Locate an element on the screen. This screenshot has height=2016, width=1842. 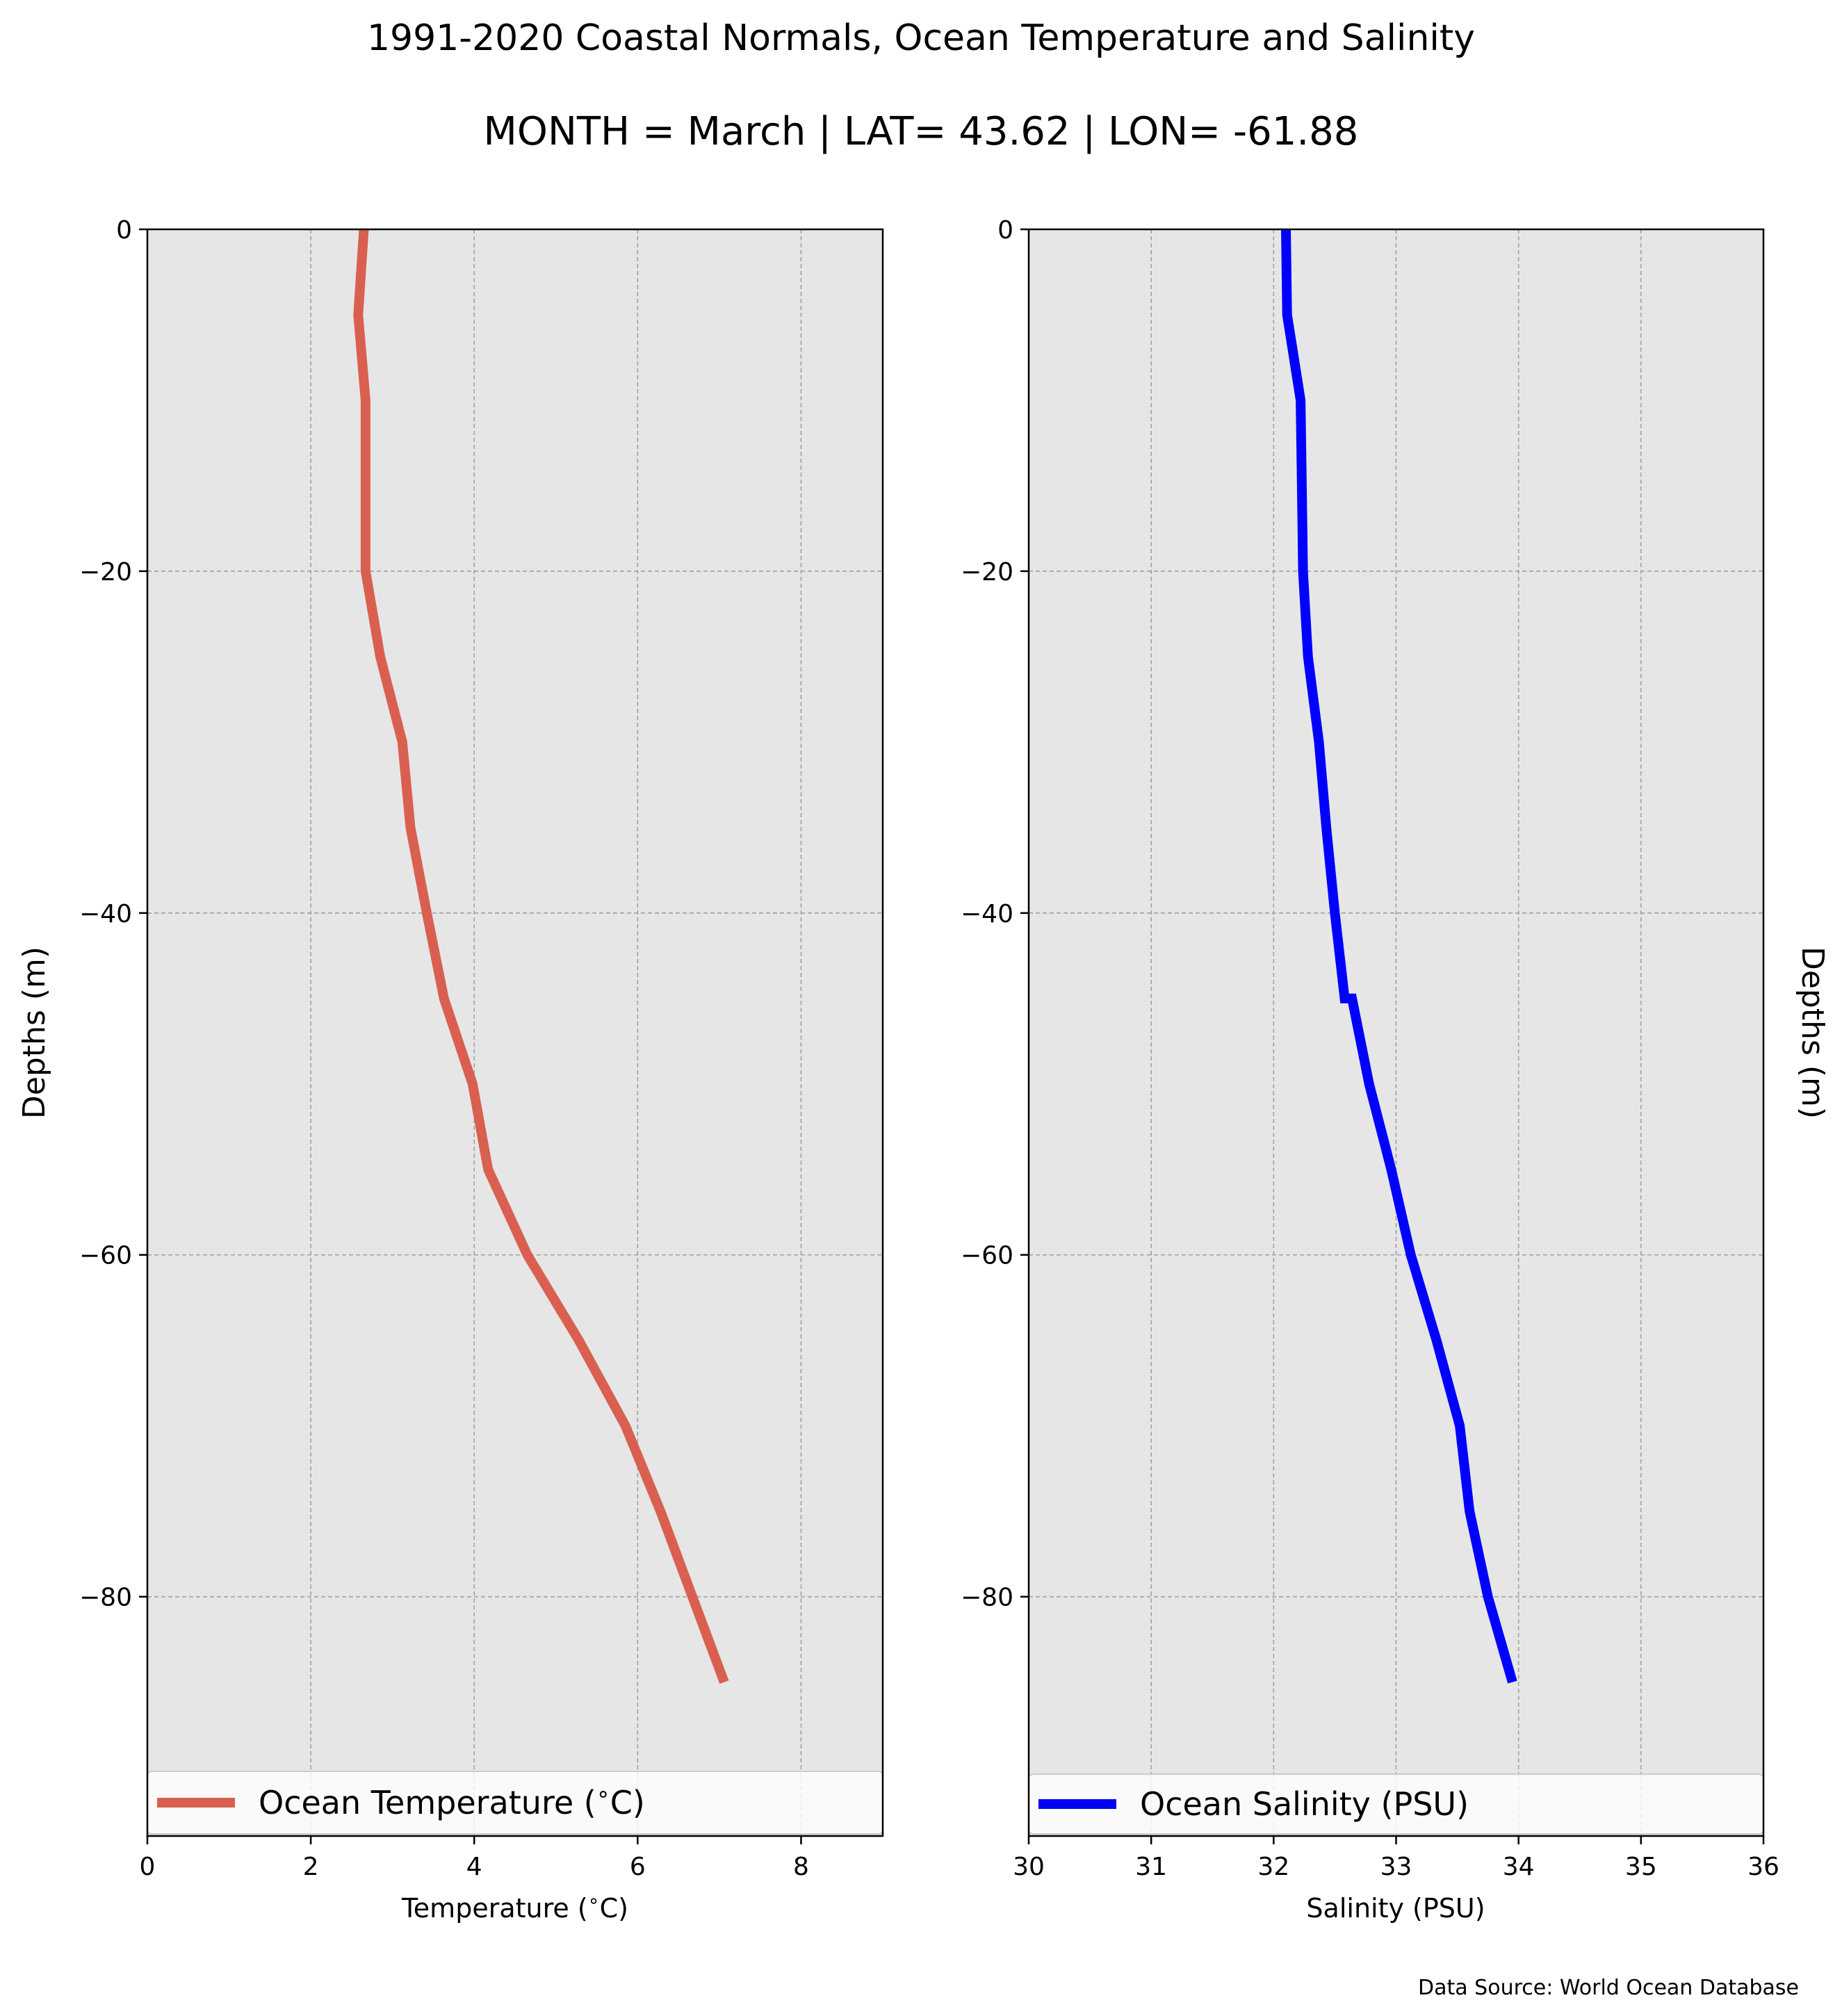
salinity-series-line is located at coordinates (1399, 957).